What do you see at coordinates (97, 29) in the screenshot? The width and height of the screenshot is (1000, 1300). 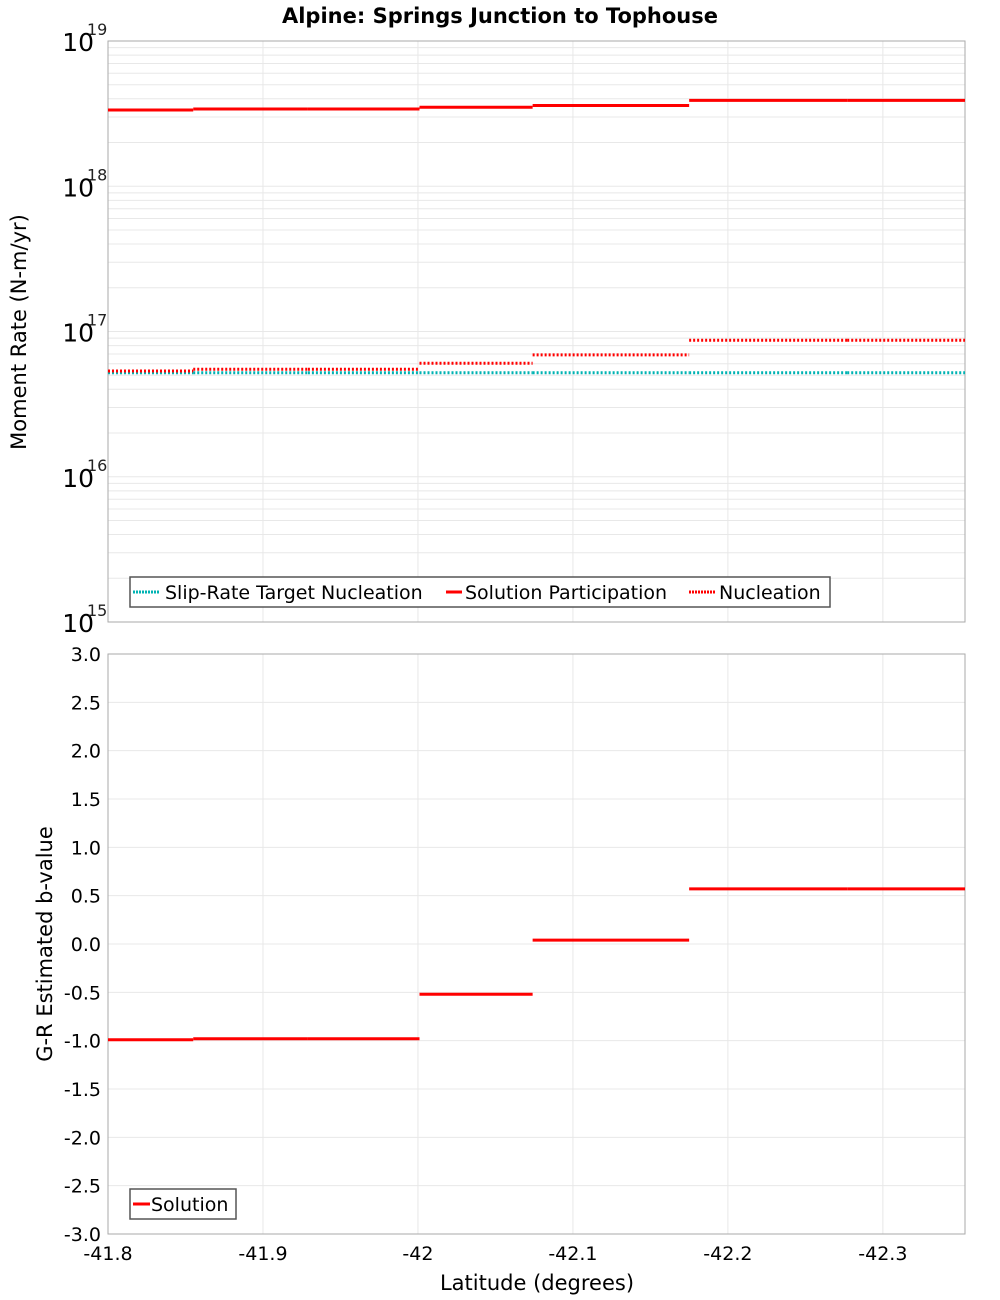 I see `y-tick-exponent: 19` at bounding box center [97, 29].